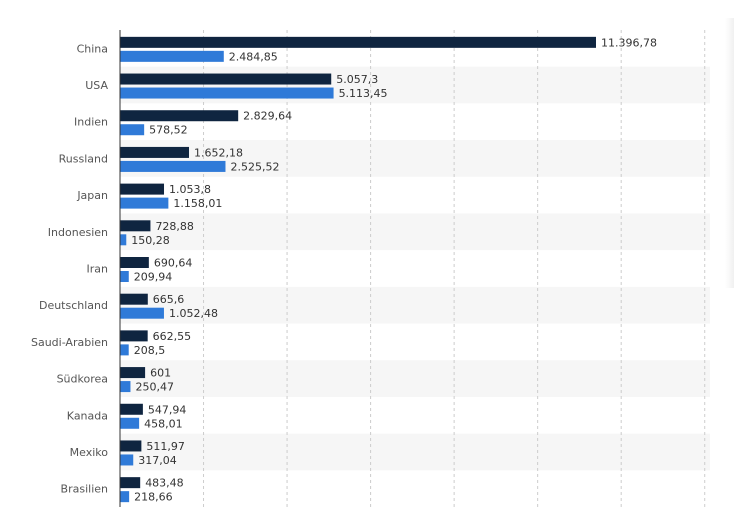 Image resolution: width=734 pixels, height=510 pixels. Describe the element at coordinates (150, 240) in the screenshot. I see `value-label-s2-5: 150,28` at that location.